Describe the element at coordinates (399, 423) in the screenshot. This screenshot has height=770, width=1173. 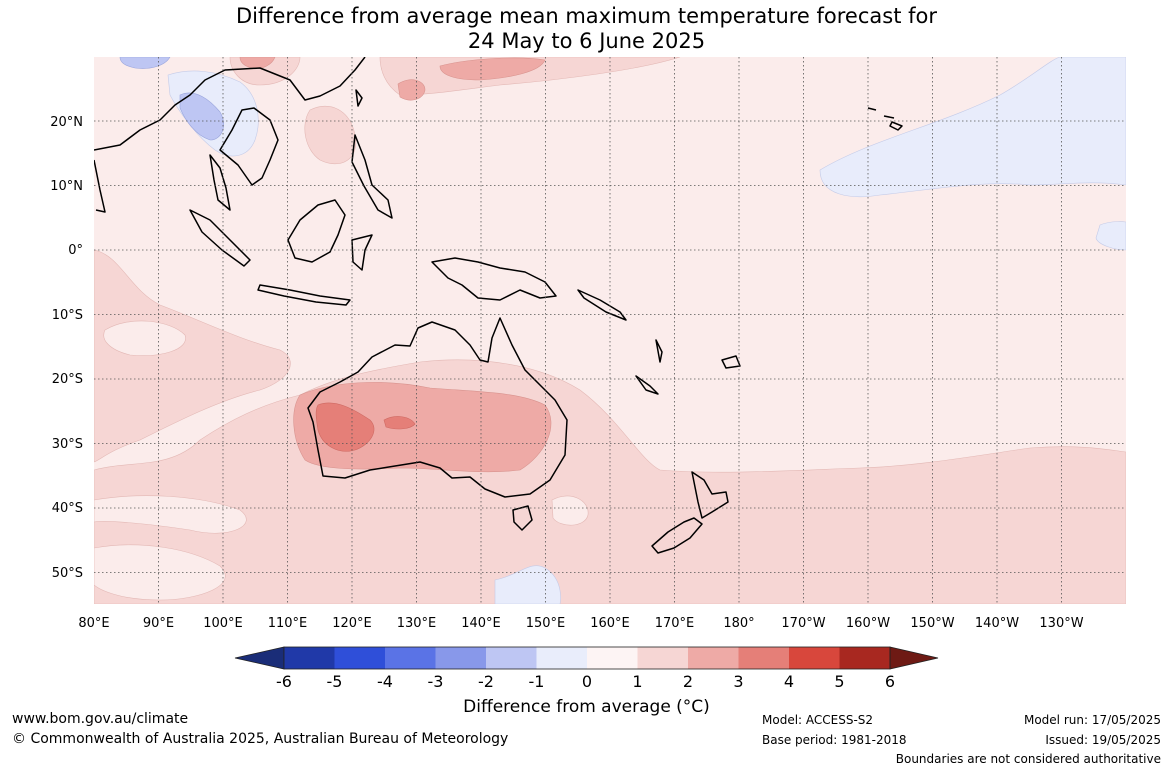
I see `anomaly-band-3-4-central-australia` at that location.